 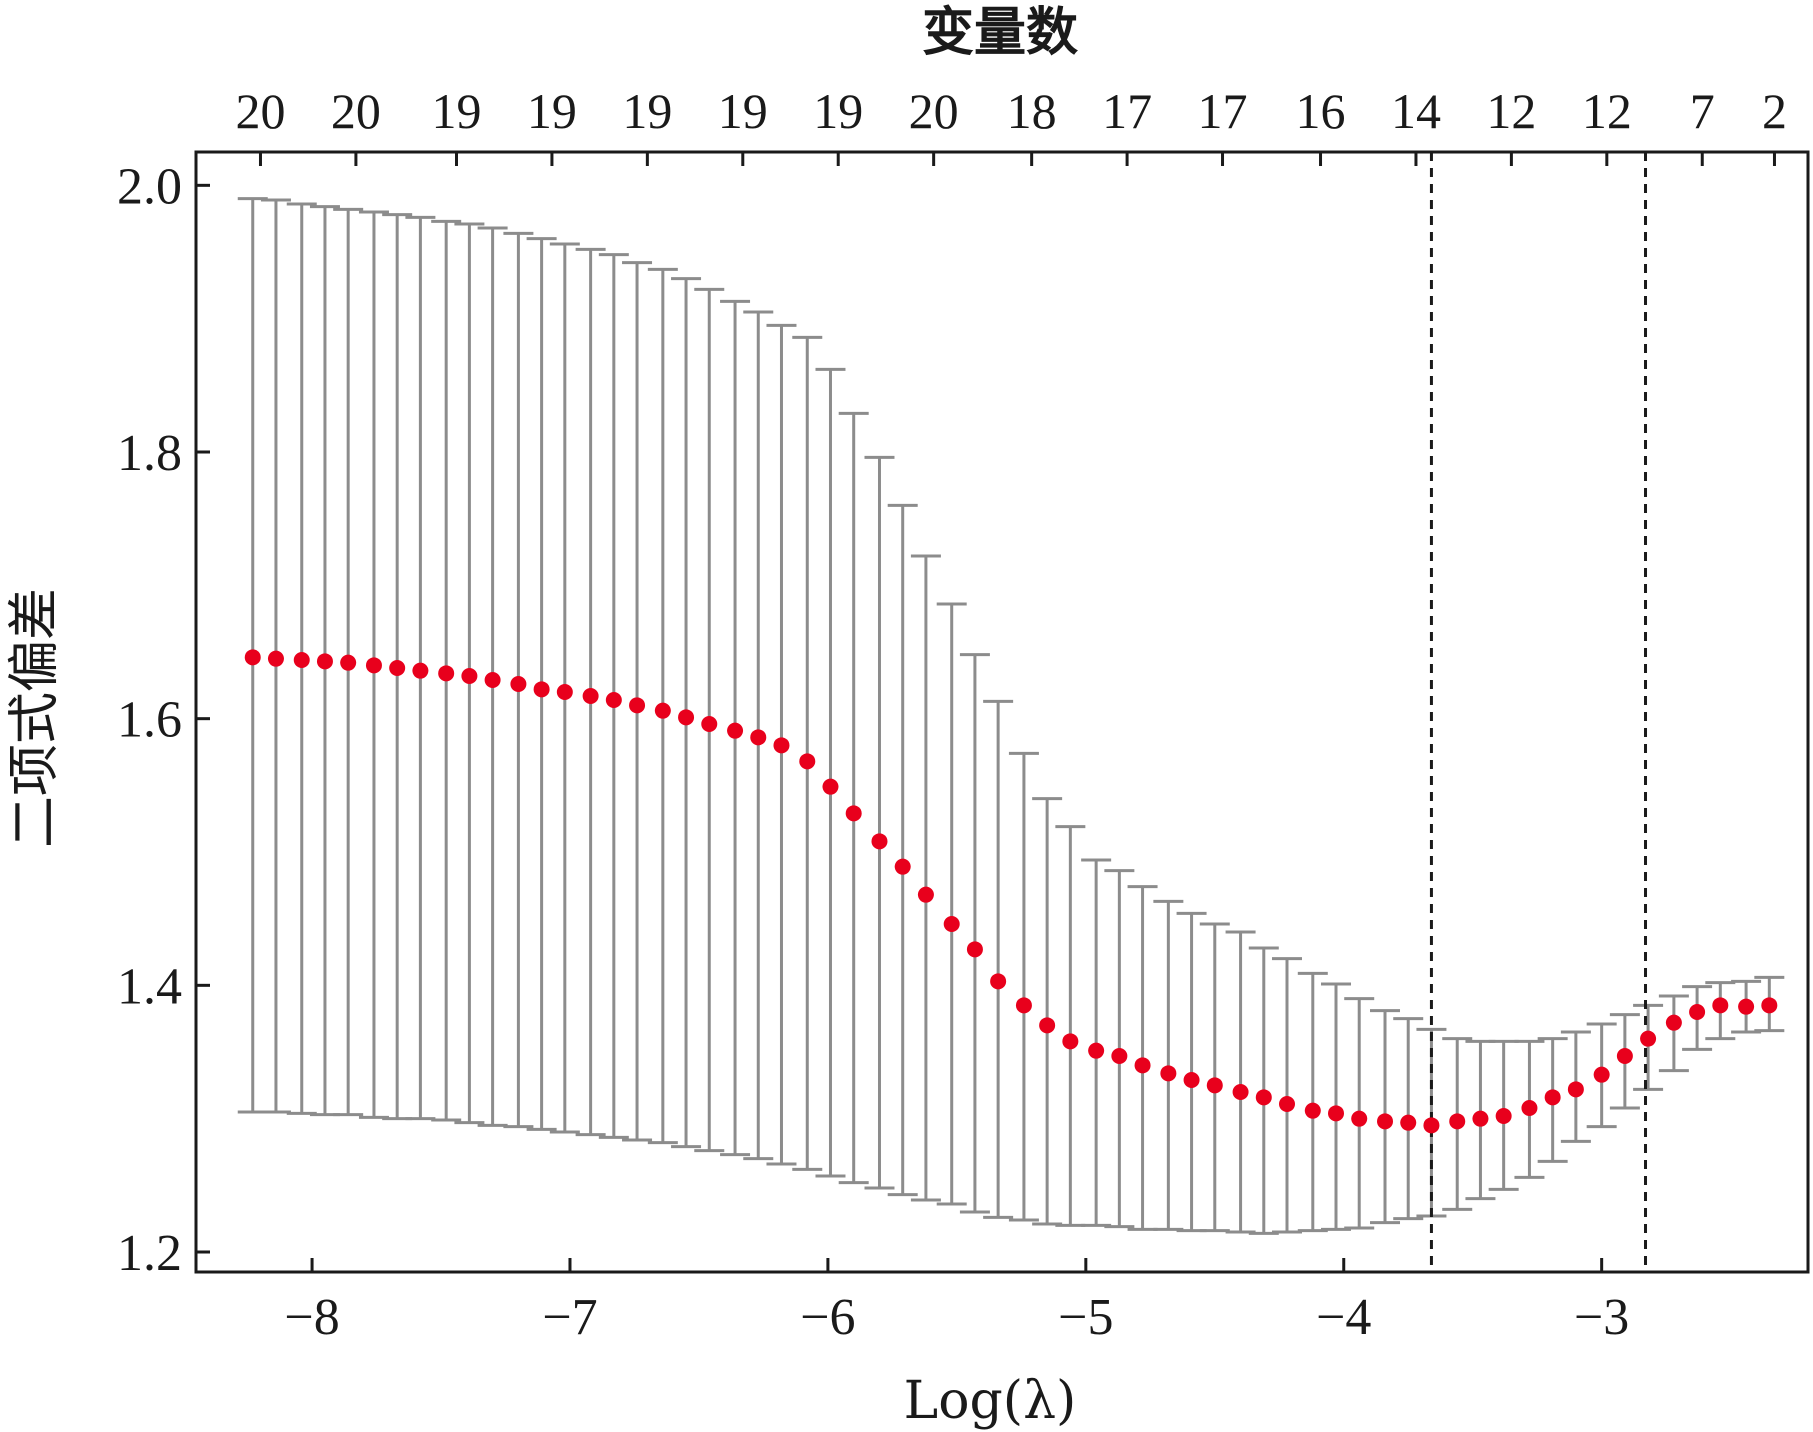 I want to click on reference-lines, so click(x=1538, y=712).